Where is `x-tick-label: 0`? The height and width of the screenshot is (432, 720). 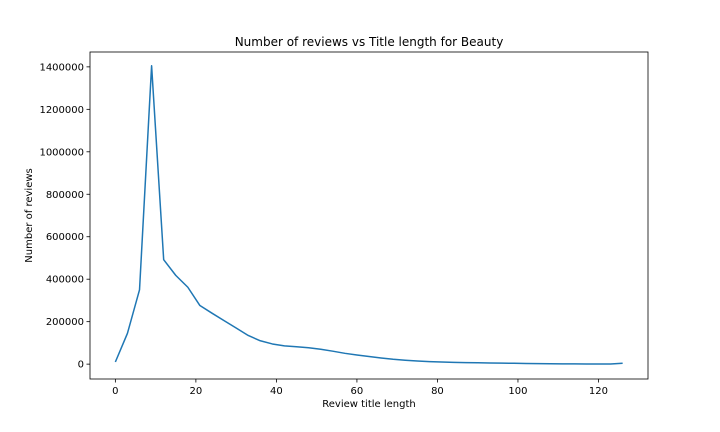
x-tick-label: 0 is located at coordinates (115, 391).